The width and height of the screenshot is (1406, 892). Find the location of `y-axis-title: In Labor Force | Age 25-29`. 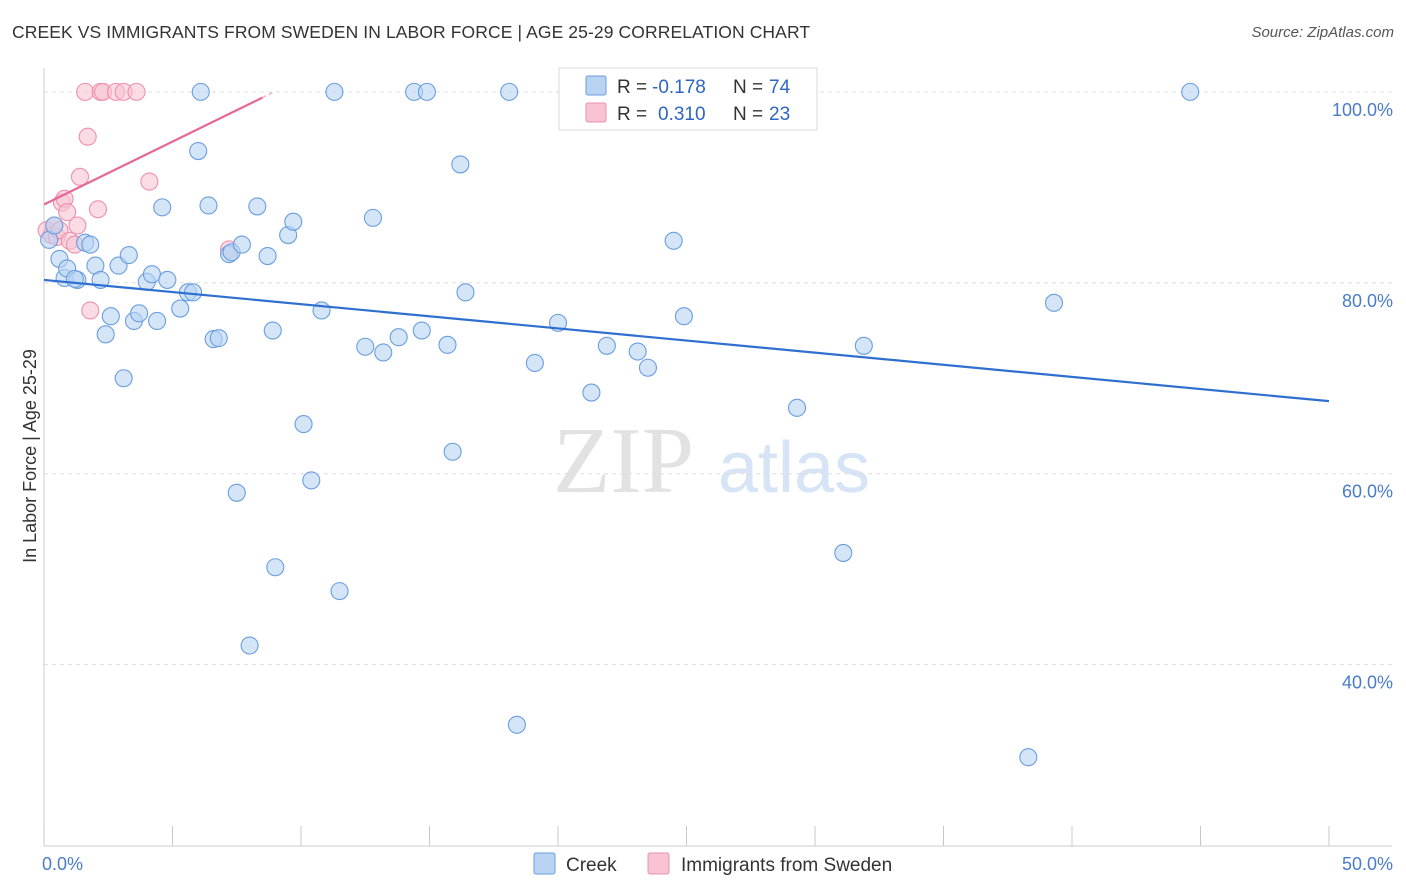

y-axis-title: In Labor Force | Age 25-29 is located at coordinates (30, 456).